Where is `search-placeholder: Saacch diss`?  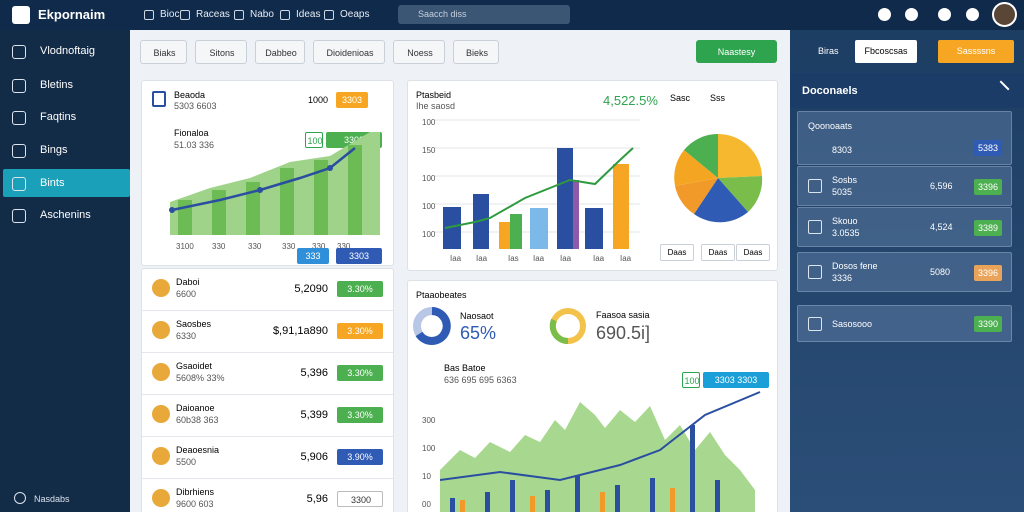
search-placeholder: Saacch diss is located at coordinates (442, 14).